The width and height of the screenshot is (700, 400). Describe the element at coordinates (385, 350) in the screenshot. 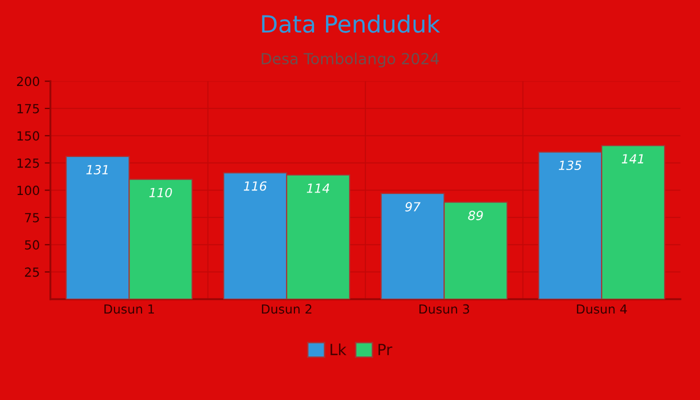

I see `legend-label: Pr` at that location.